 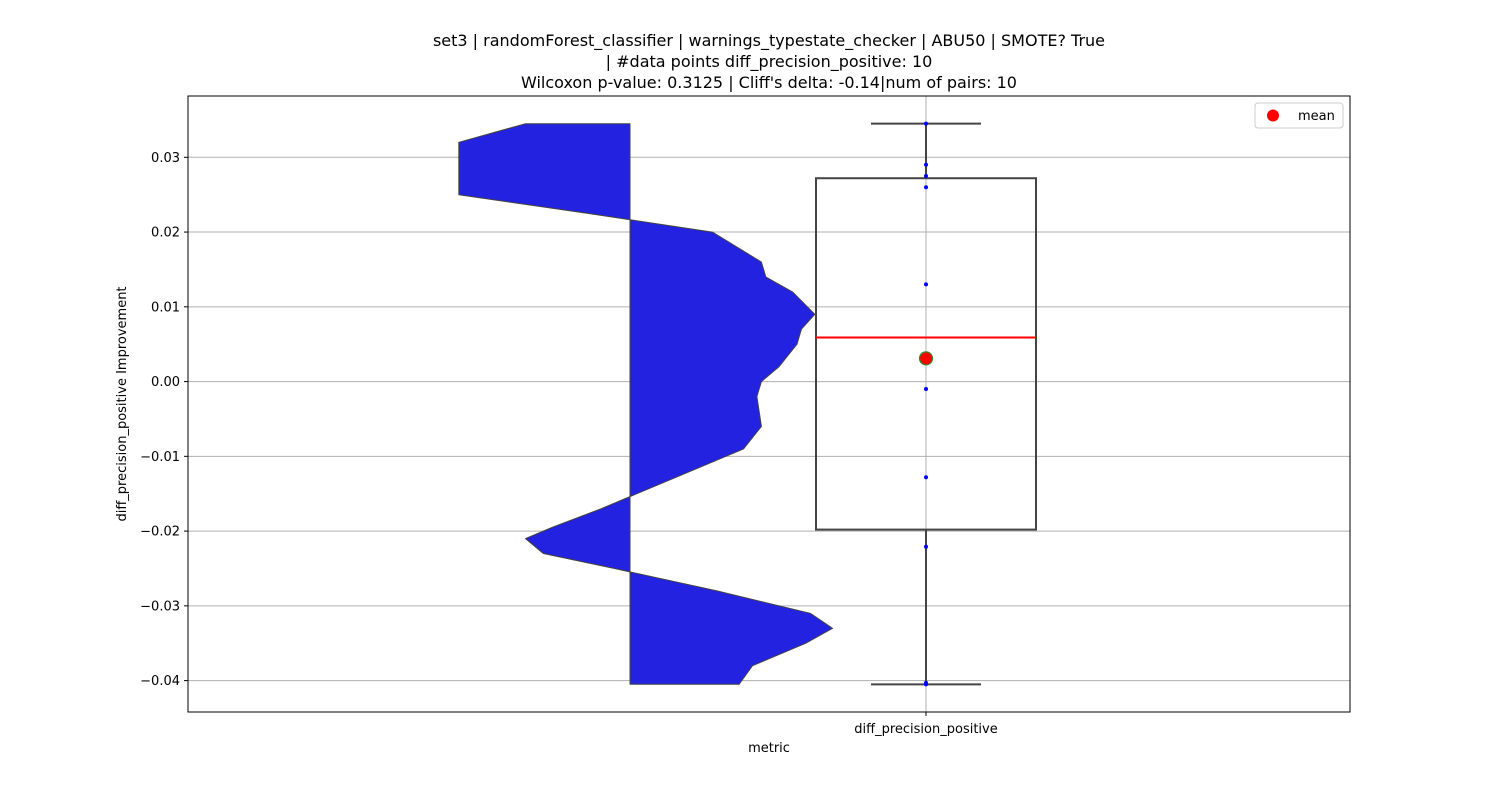 What do you see at coordinates (925, 729) in the screenshot?
I see `x-tick-label: diff_precision_positive` at bounding box center [925, 729].